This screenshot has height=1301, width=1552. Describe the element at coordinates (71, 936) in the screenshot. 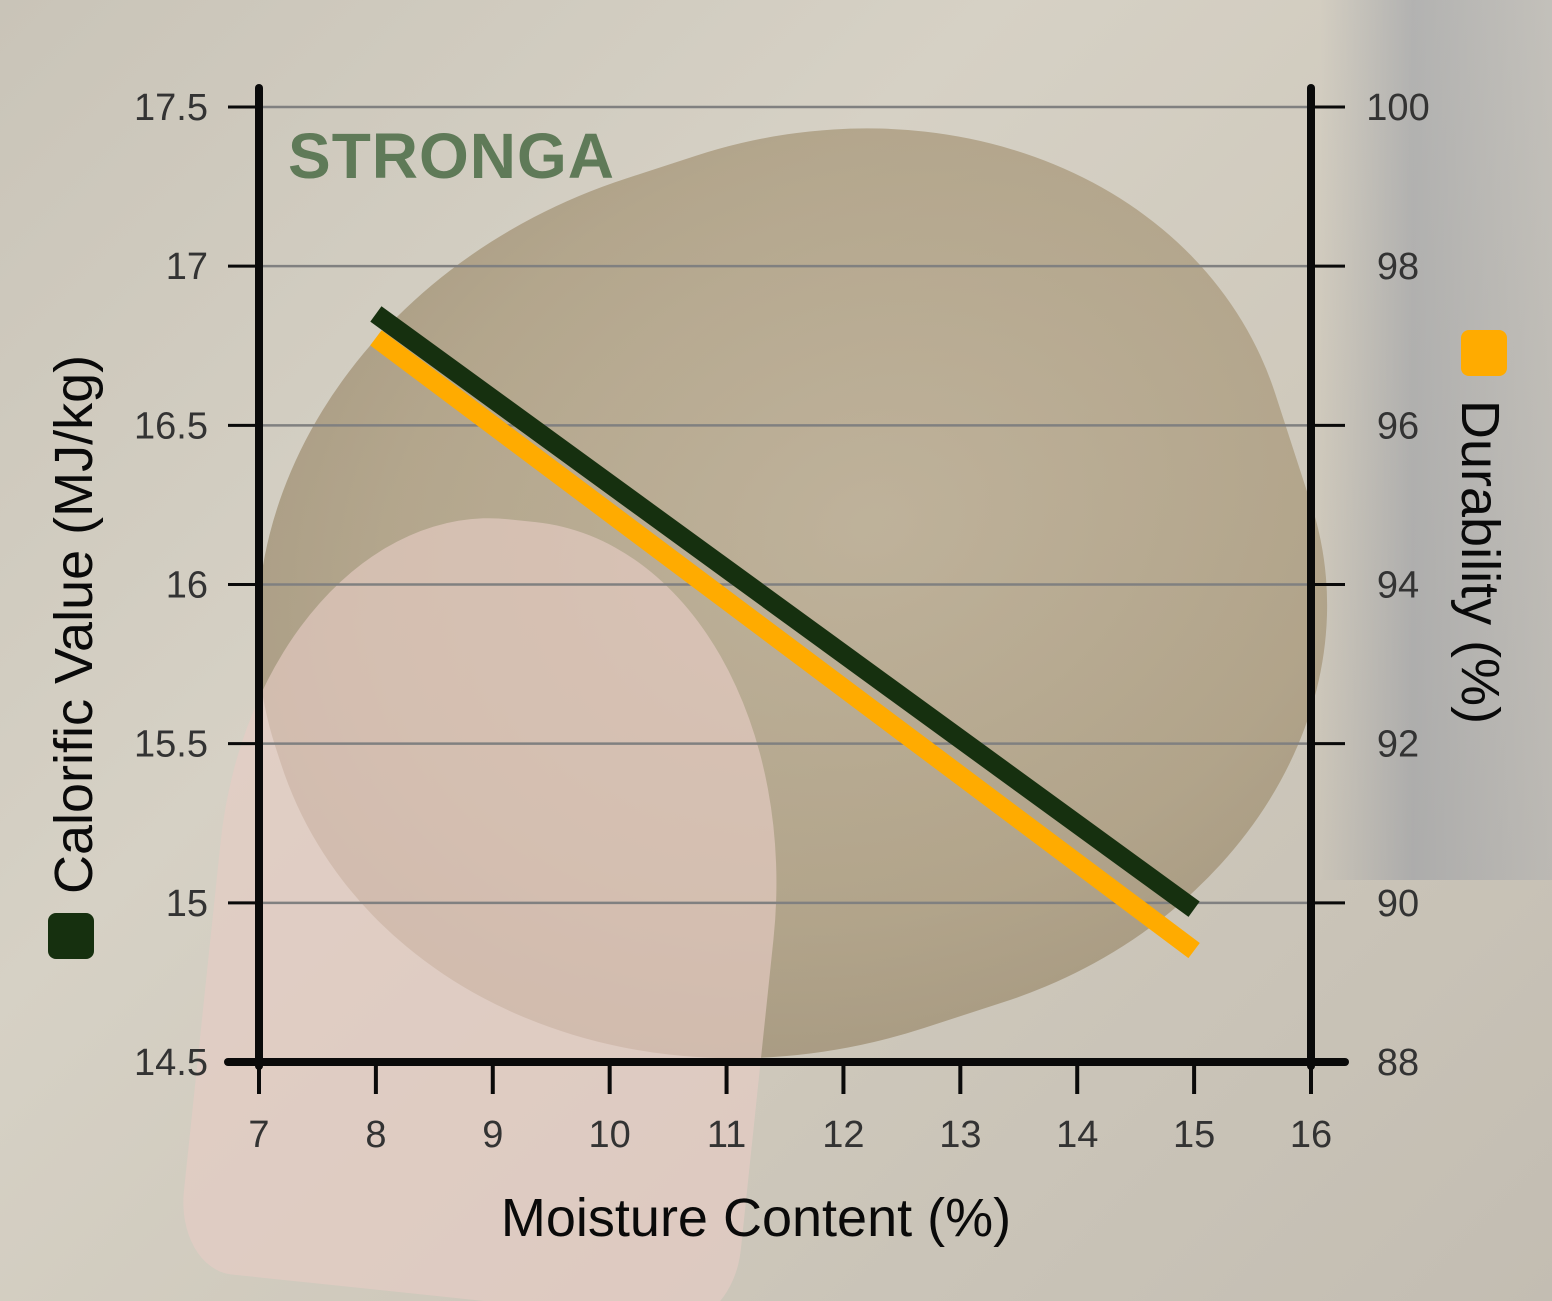

I see `calorific-legend-swatch` at that location.